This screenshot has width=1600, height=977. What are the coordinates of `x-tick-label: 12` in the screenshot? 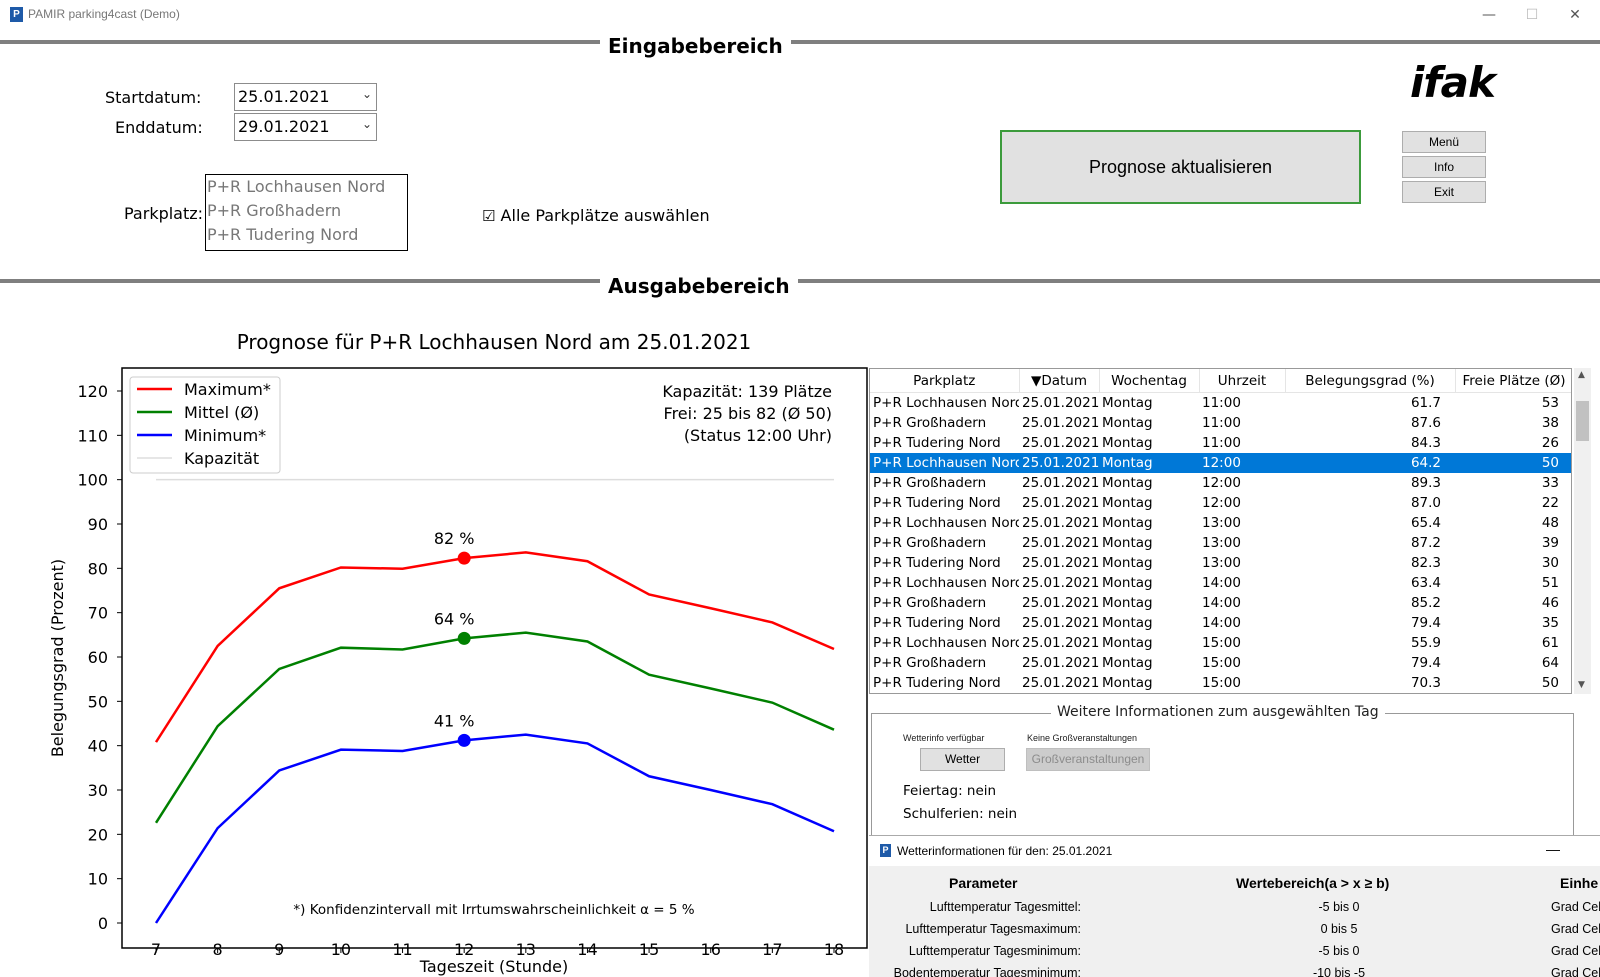 It's located at (464, 949).